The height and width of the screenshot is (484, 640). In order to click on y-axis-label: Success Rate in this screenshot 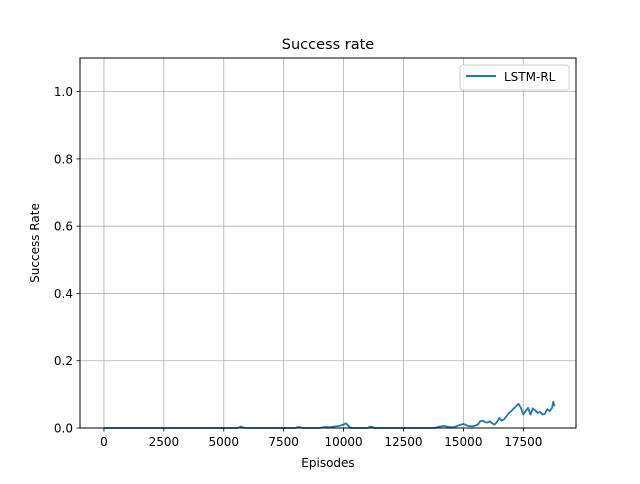, I will do `click(35, 243)`.